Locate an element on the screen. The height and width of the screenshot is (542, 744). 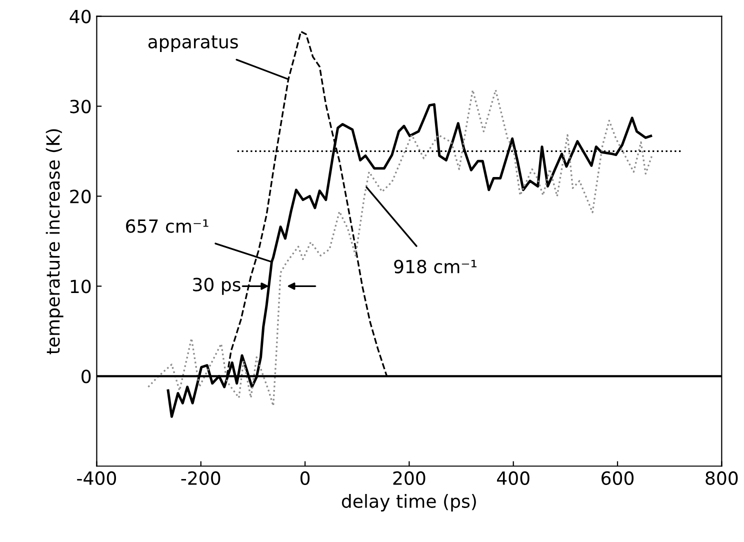
y-tick-label: 30 is located at coordinates (80, 107).